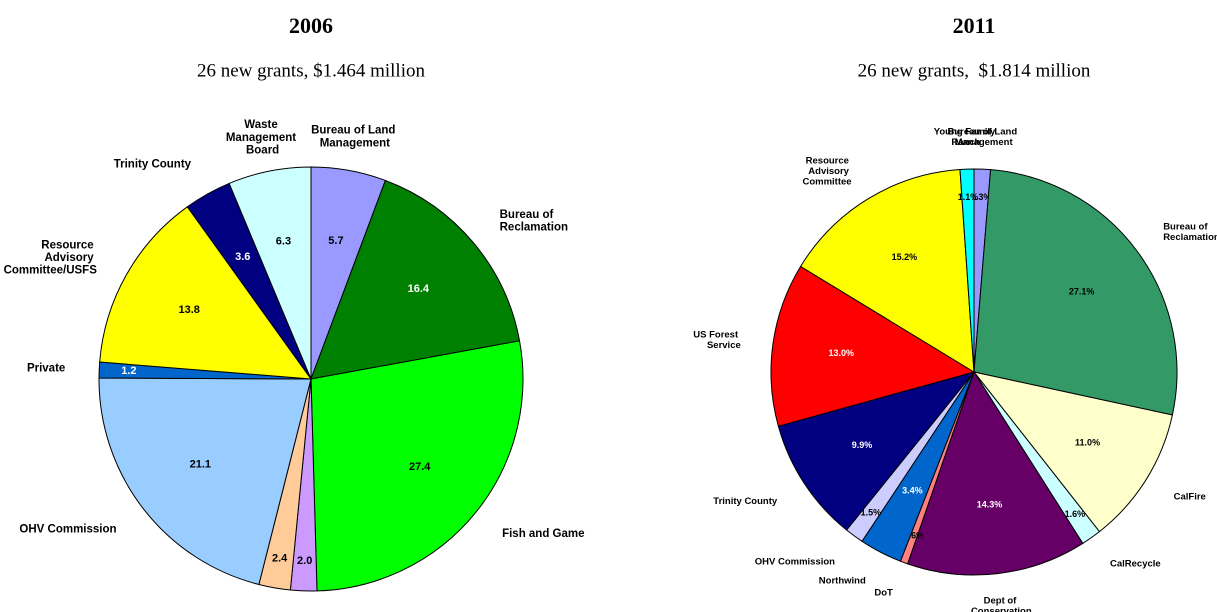 This screenshot has width=1217, height=612. I want to click on value-label: 1.5%, so click(871, 512).